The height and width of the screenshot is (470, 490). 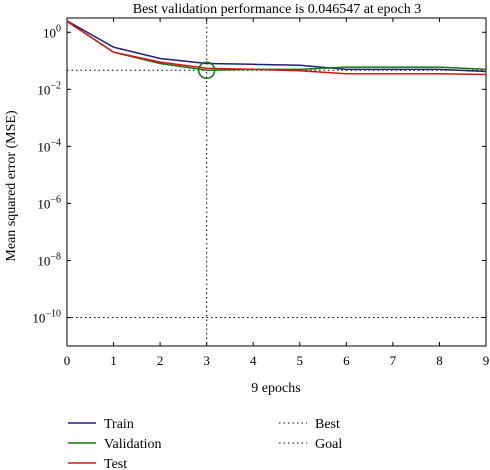 What do you see at coordinates (133, 444) in the screenshot?
I see `legend-label-validation: Validation` at bounding box center [133, 444].